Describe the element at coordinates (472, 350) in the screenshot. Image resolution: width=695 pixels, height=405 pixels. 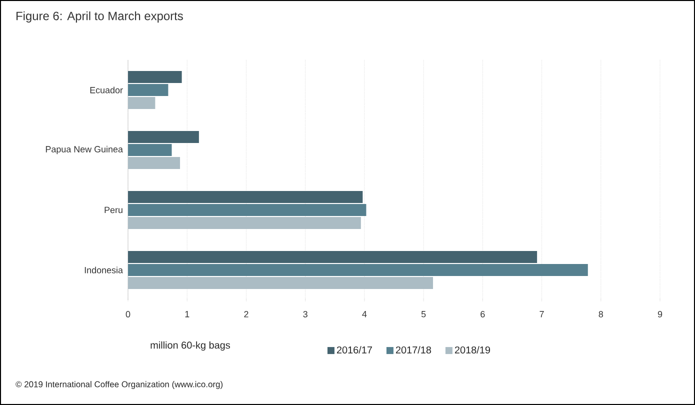
I see `legend-label: 2018/19` at that location.